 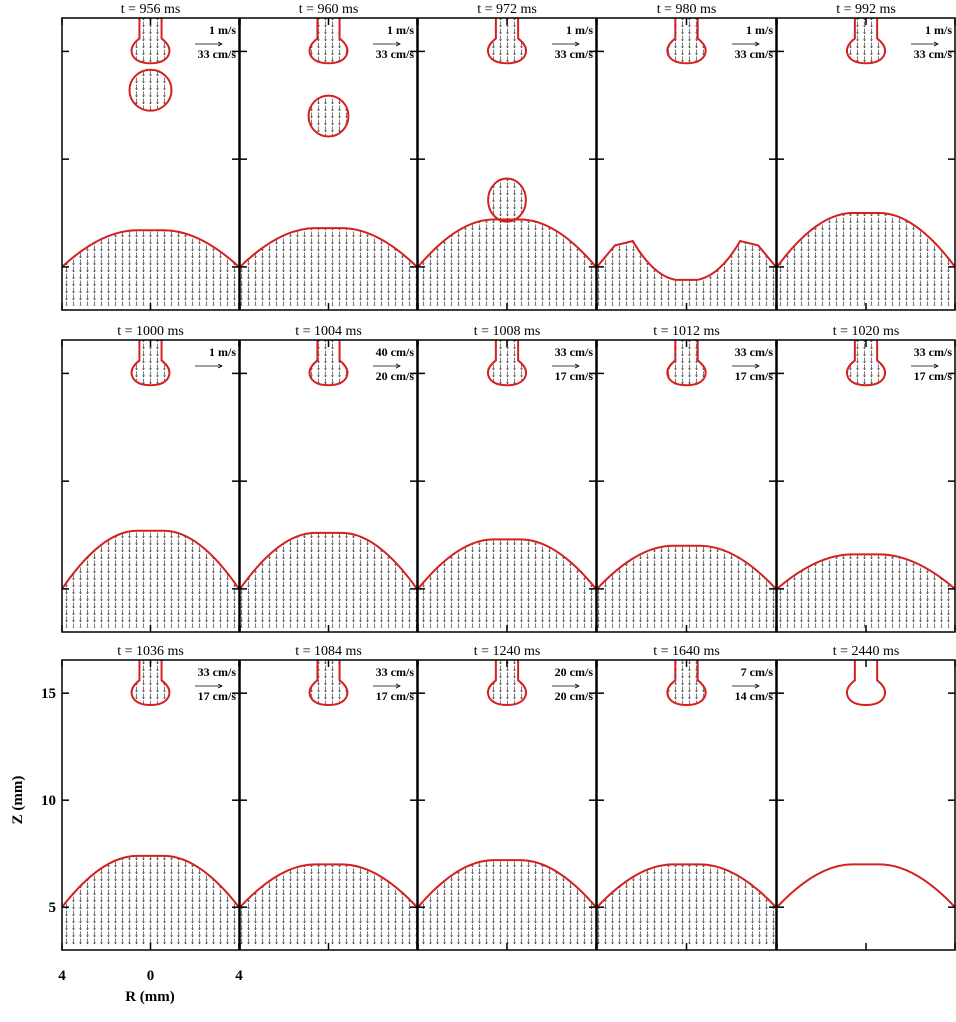 I want to click on y-tick-label: 10, so click(x=48, y=801).